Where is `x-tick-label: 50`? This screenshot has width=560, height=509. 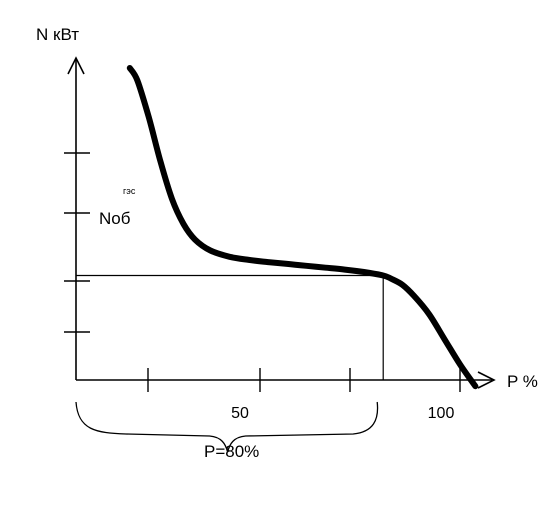
x-tick-label: 50 is located at coordinates (240, 413).